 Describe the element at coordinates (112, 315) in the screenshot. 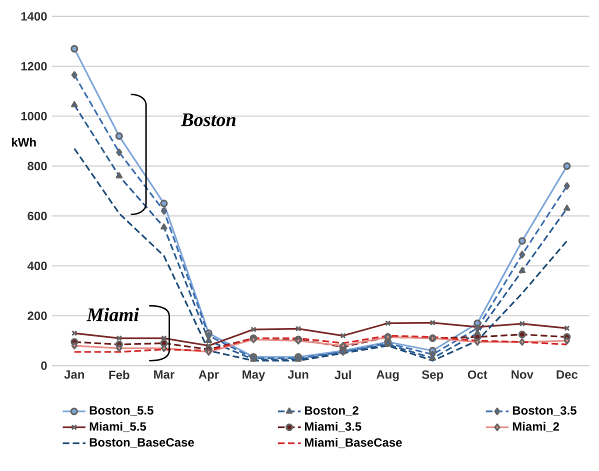

I see `annotation: Miami` at that location.